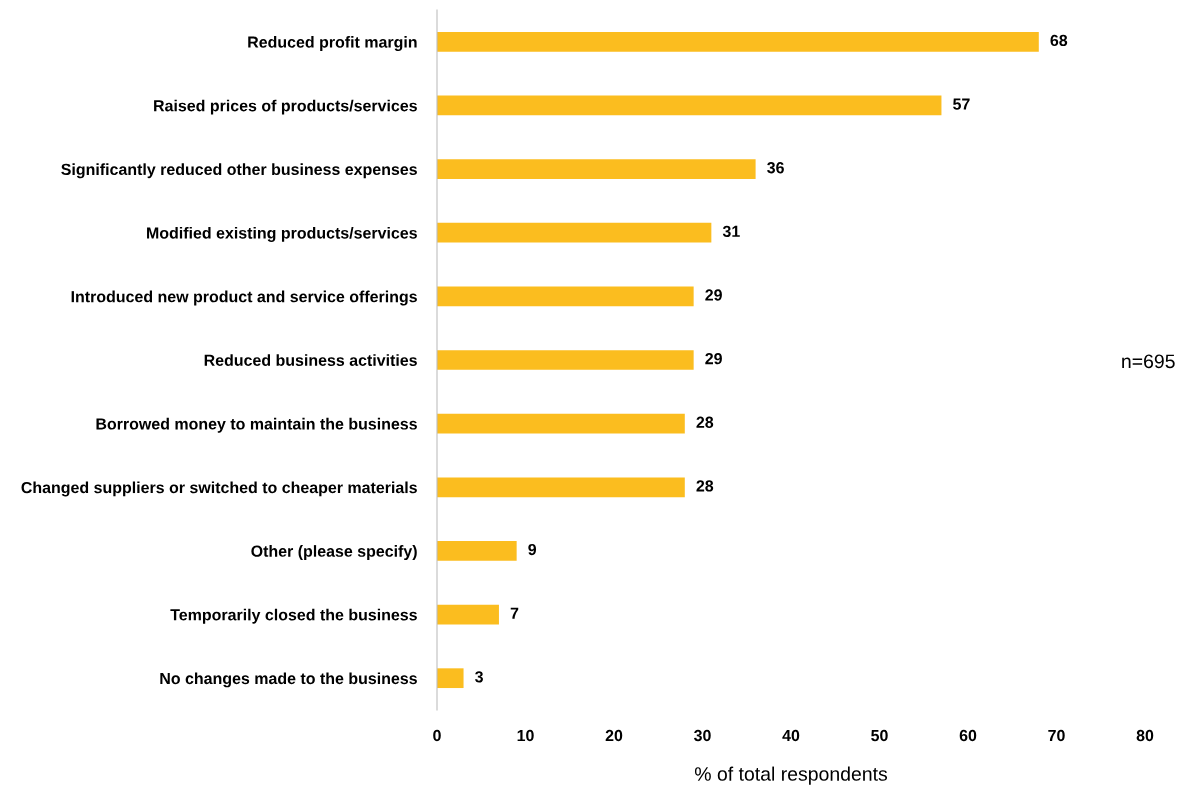  What do you see at coordinates (514, 613) in the screenshot?
I see `data-label: 7` at bounding box center [514, 613].